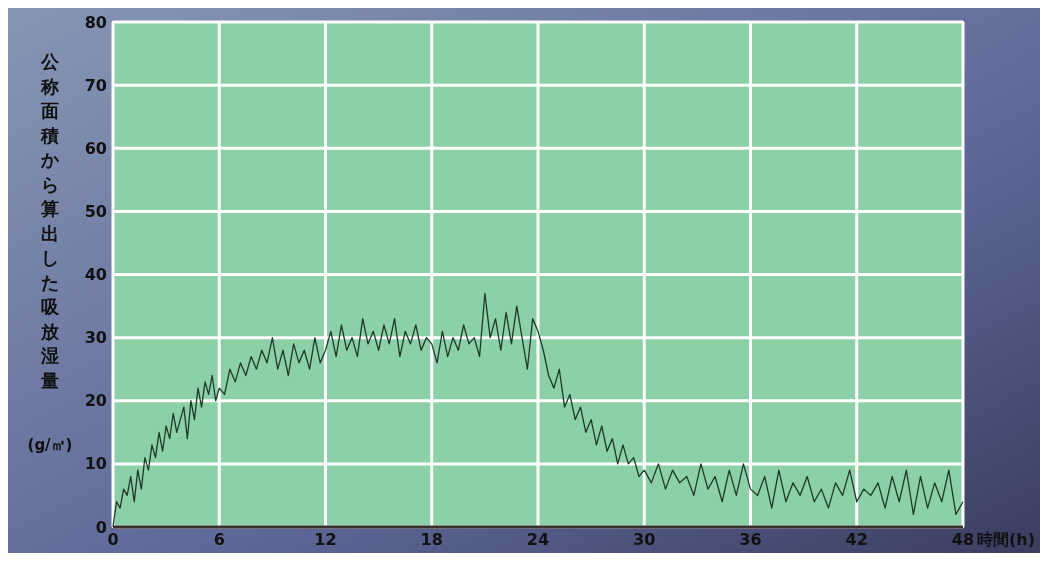 Image resolution: width=1048 pixels, height=561 pixels. What do you see at coordinates (856, 539) in the screenshot?
I see `x-tick-label: 42` at bounding box center [856, 539].